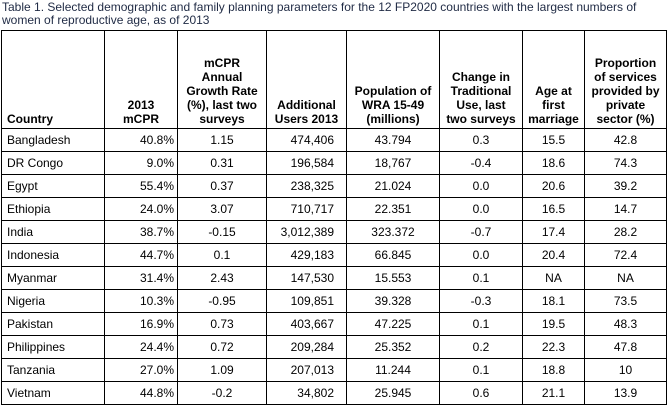 Image resolution: width=669 pixels, height=405 pixels. I want to click on traditional-use-cell: -0.4, so click(481, 163).